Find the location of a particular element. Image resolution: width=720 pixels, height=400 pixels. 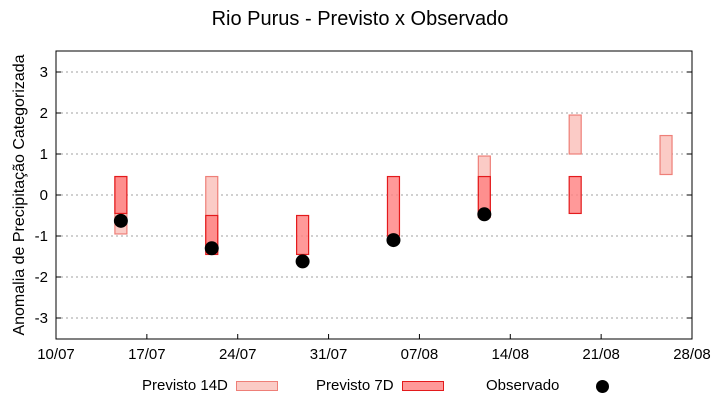

legend-previsto-7d: Previsto 7D is located at coordinates (380, 385).